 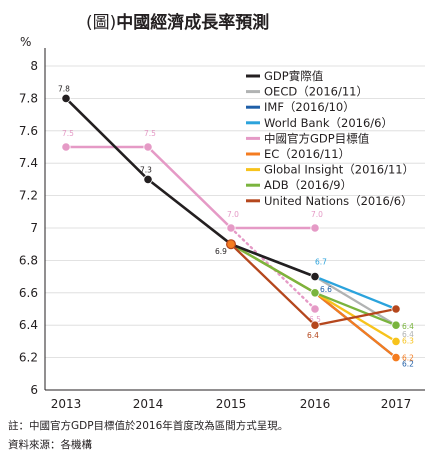 I want to click on y-tick-label: 6.4, so click(x=28, y=325).